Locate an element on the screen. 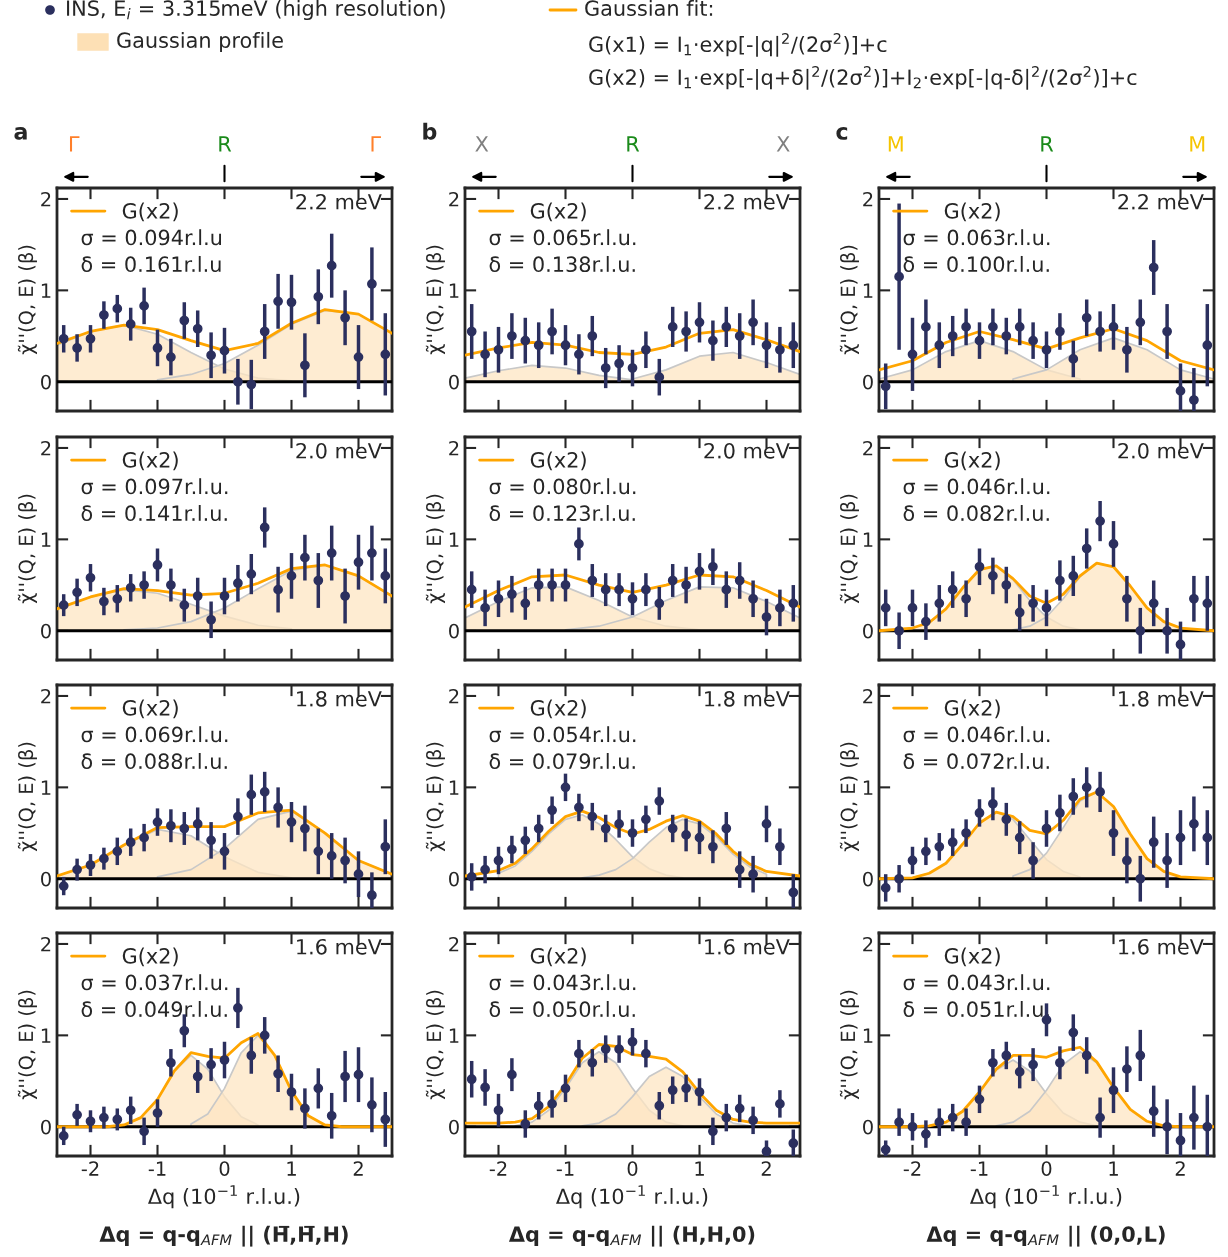 The image size is (1228, 1257). text: Gaussian fit: is located at coordinates (649, 8).